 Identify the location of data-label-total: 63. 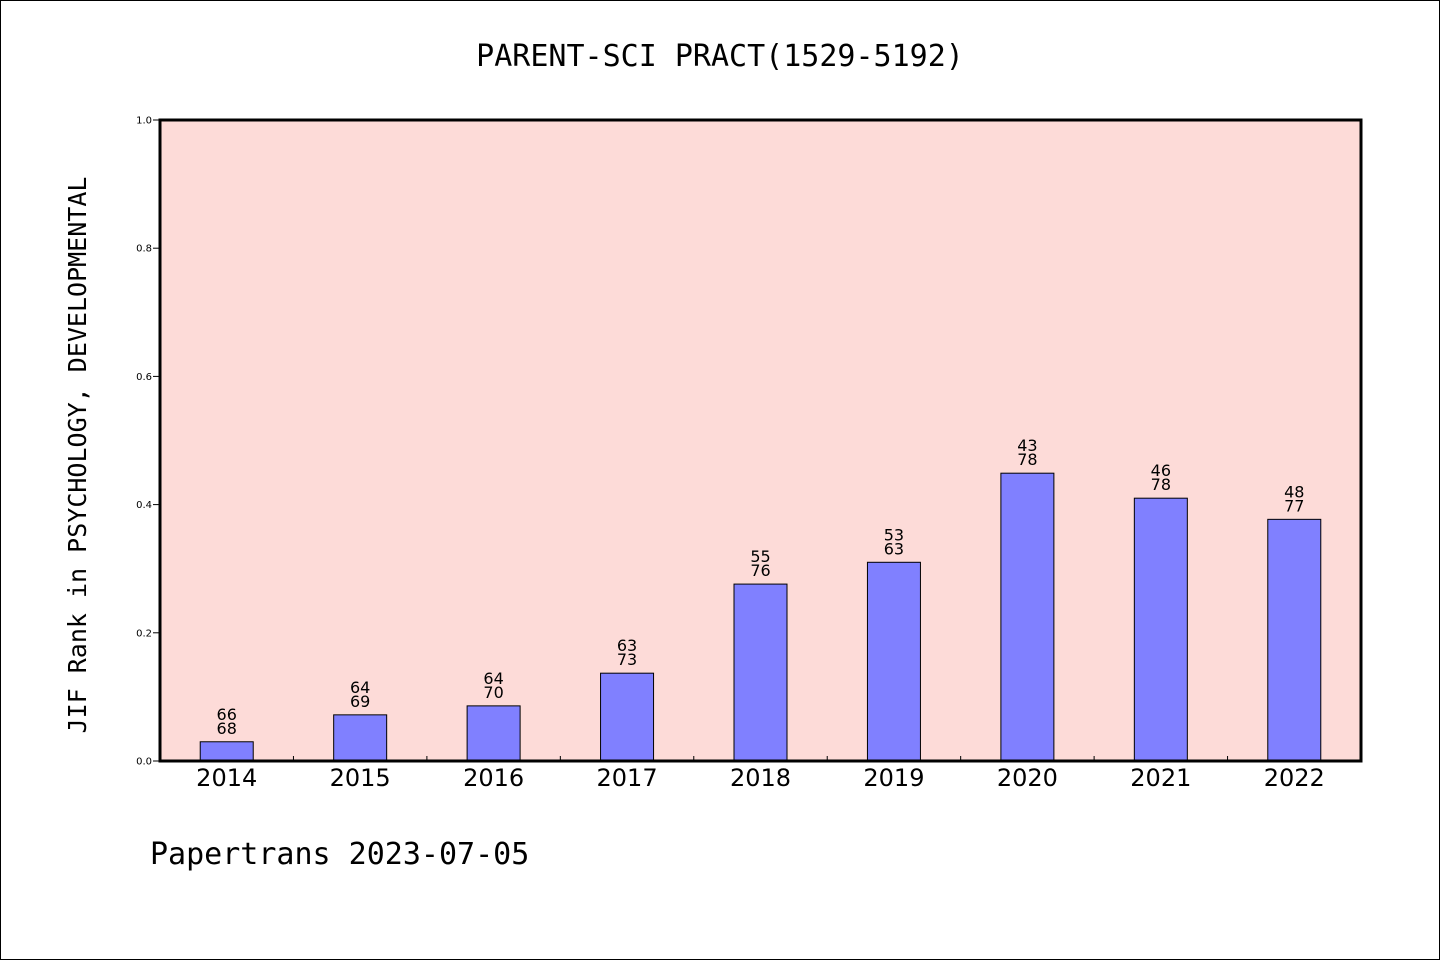
(894, 548).